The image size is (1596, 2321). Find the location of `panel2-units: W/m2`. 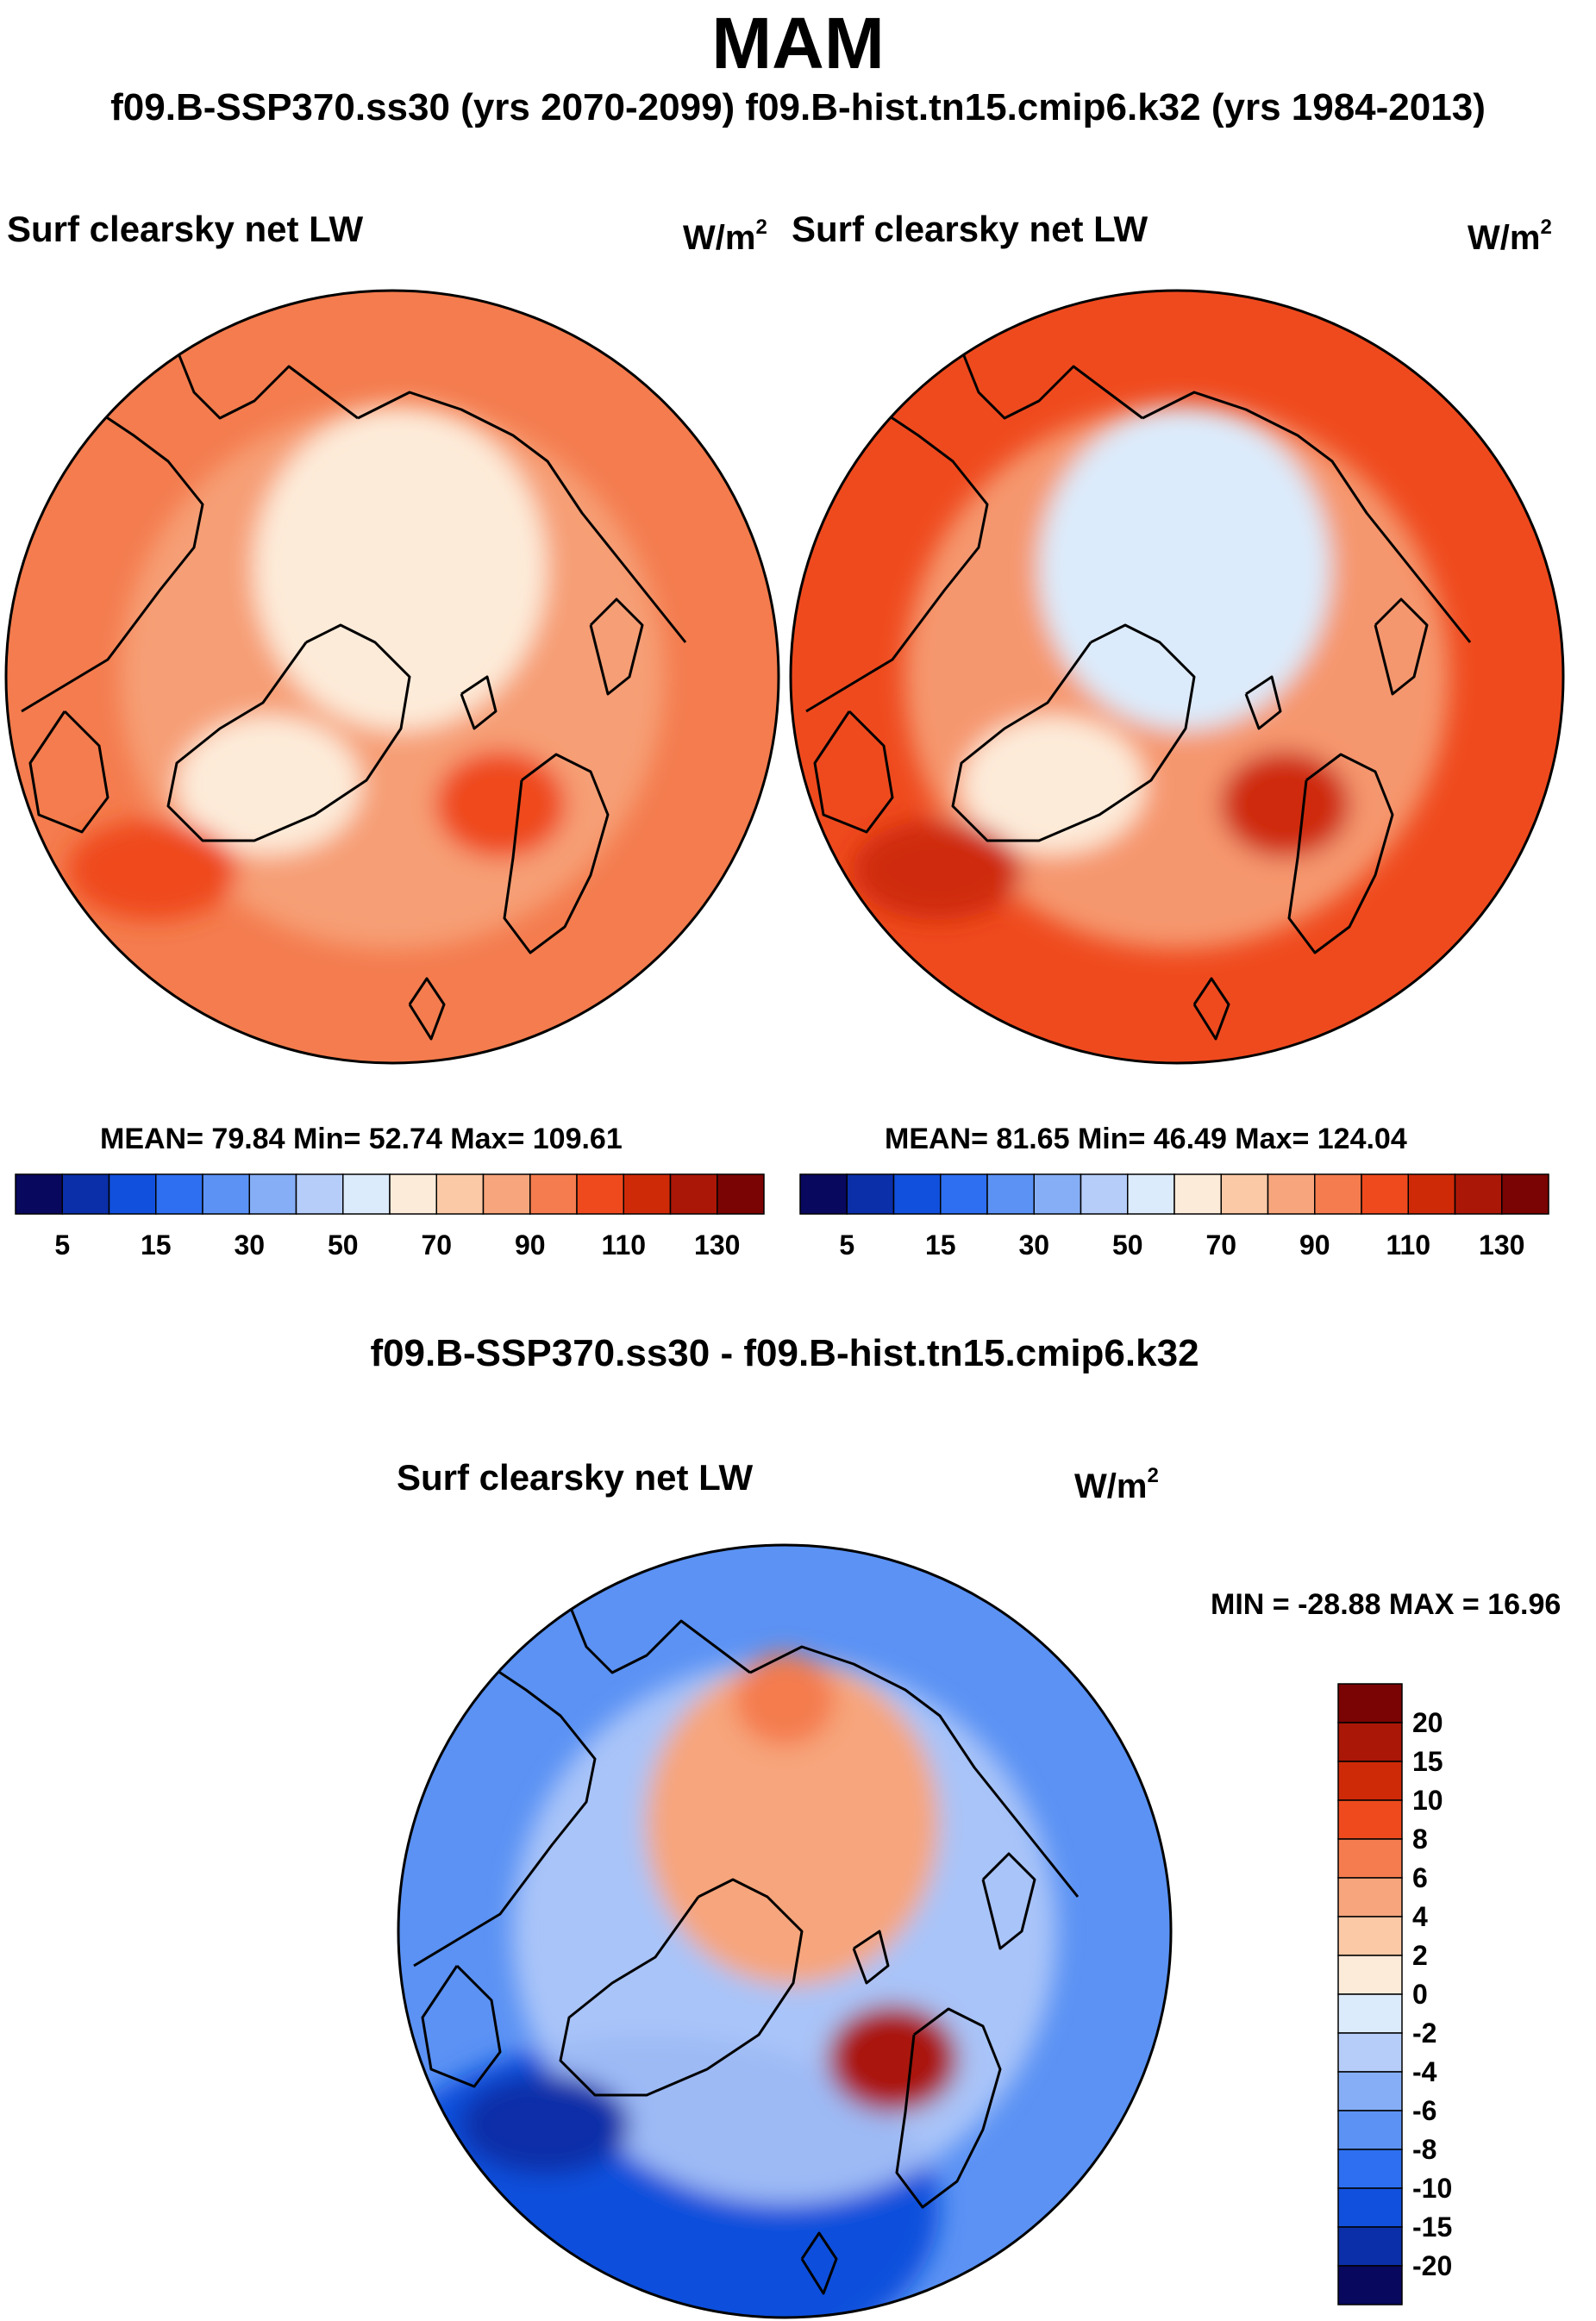

panel2-units: W/m2 is located at coordinates (1510, 236).